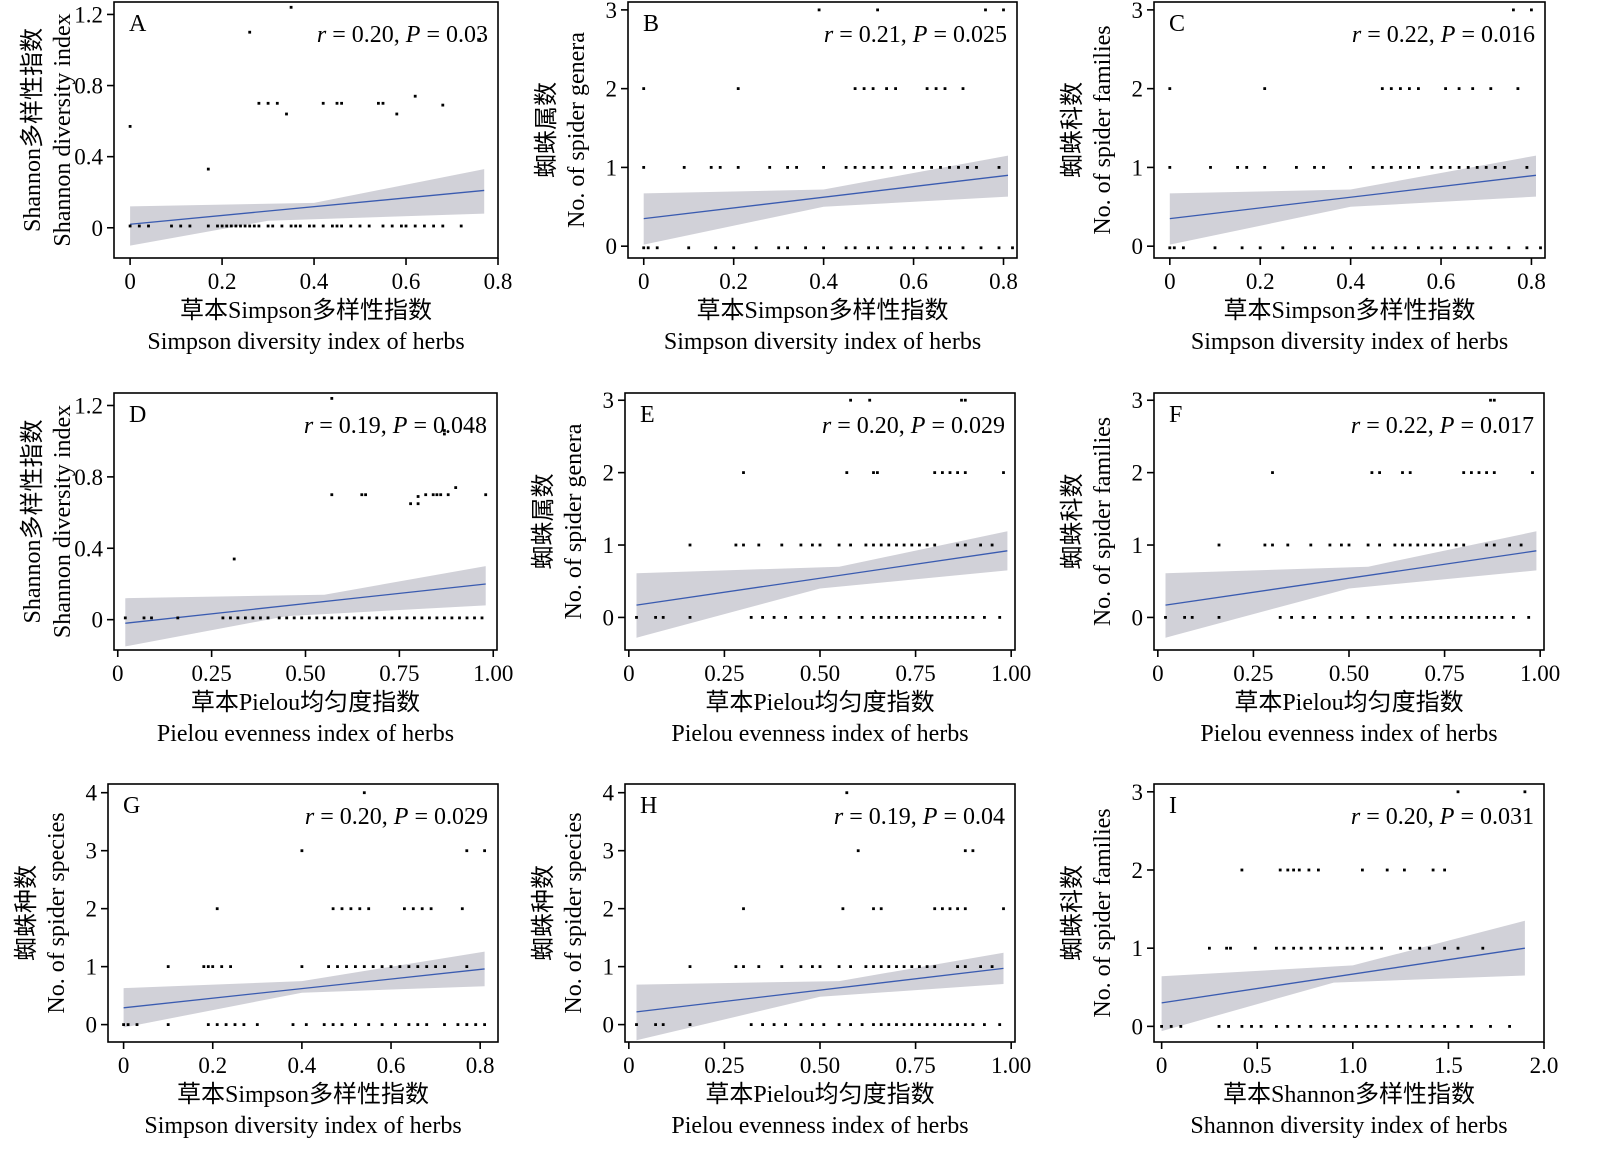 This screenshot has height=1172, width=1600. I want to click on regression-line, so click(822, 578).